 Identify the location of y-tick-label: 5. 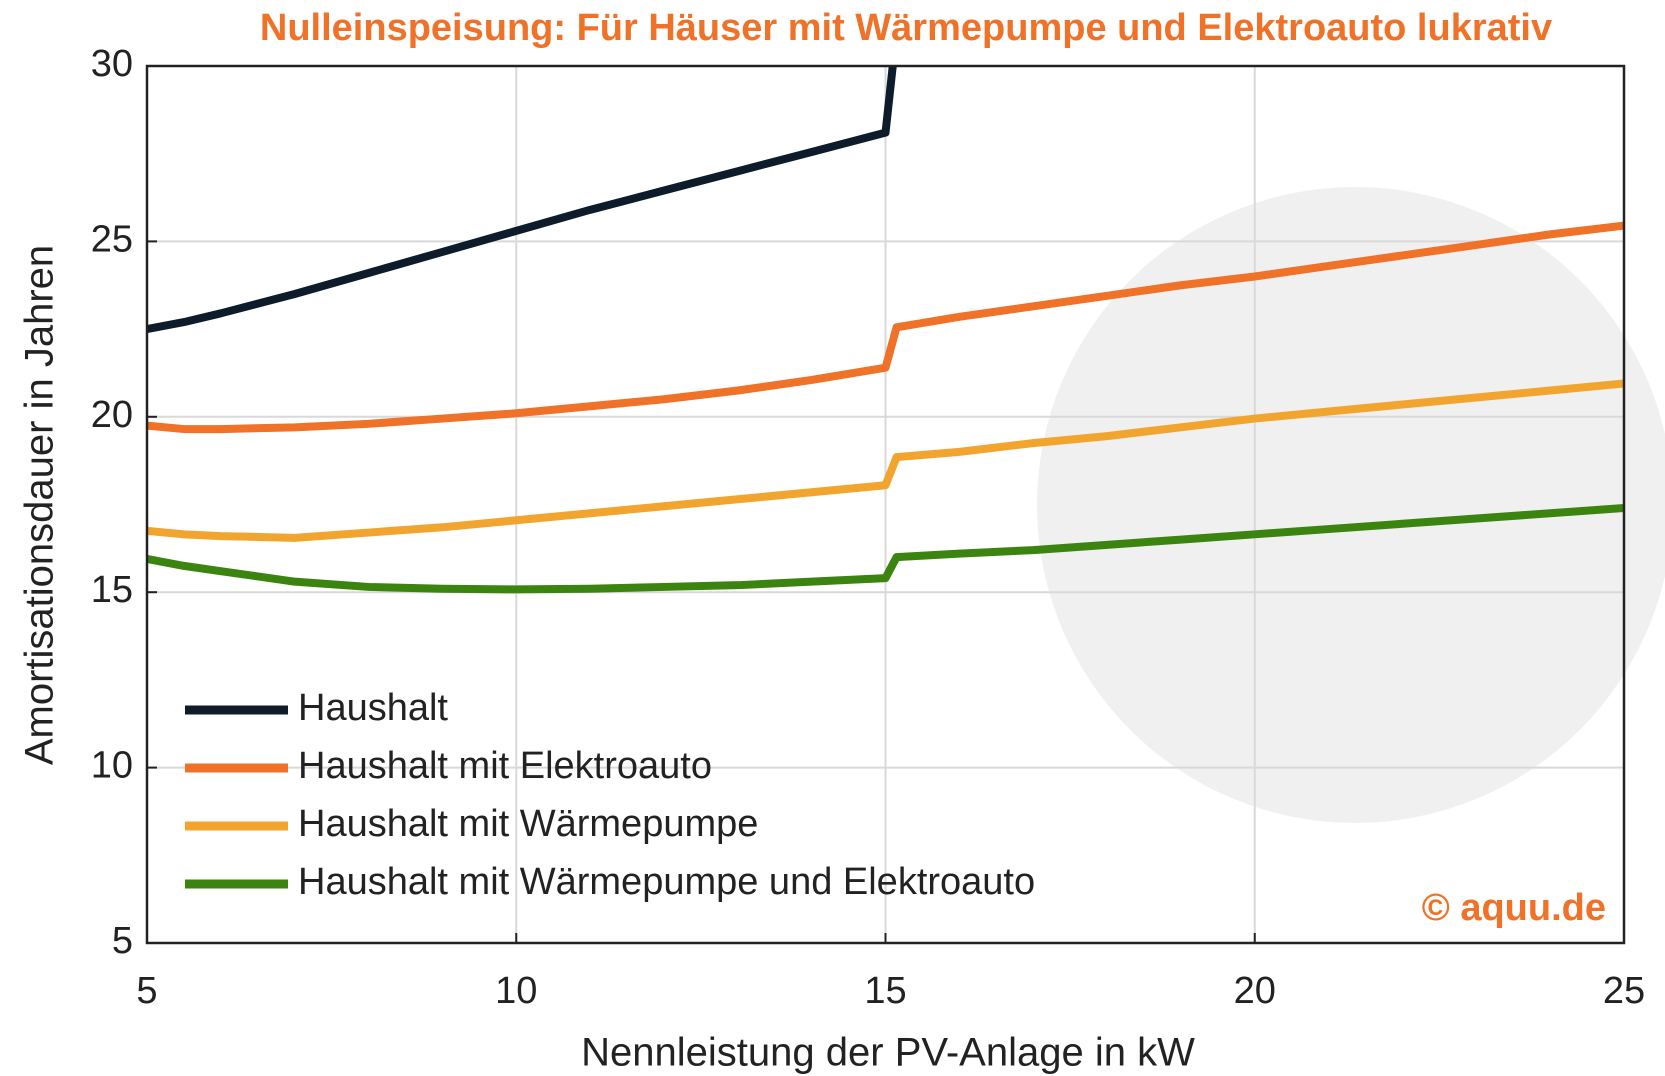
(122, 941).